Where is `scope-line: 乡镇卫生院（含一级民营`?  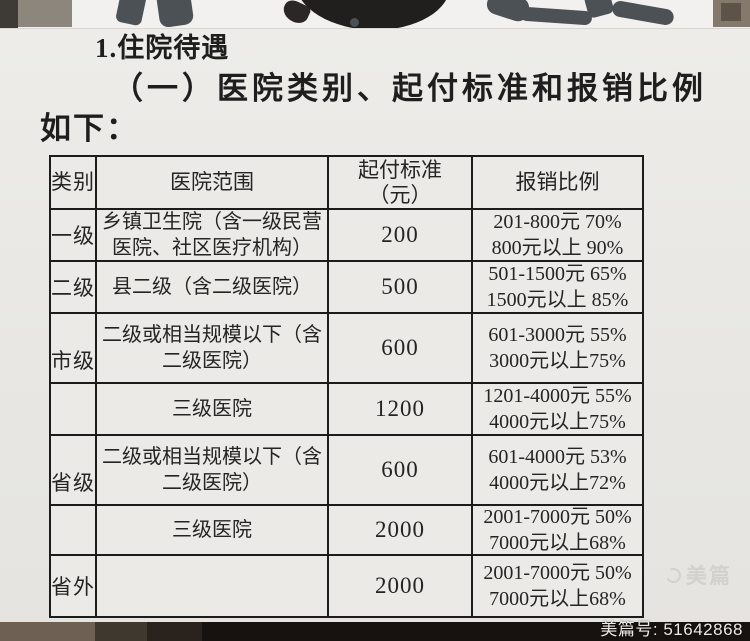 scope-line: 乡镇卫生院（含一级民营 is located at coordinates (212, 222).